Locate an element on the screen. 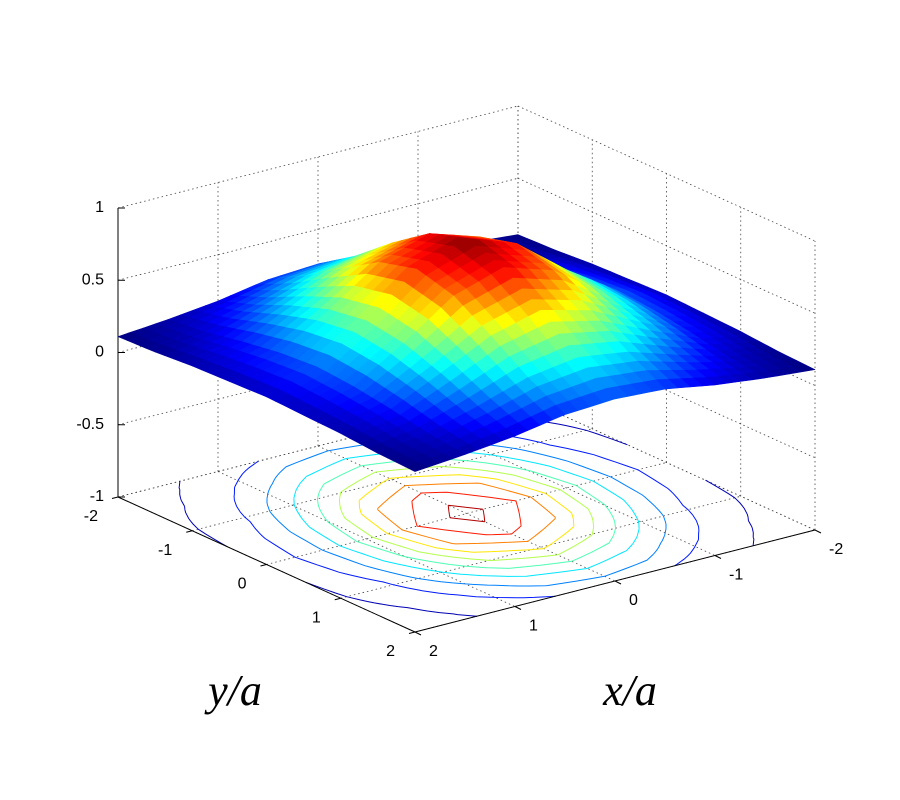  x-tick-label: 1 is located at coordinates (533, 626).